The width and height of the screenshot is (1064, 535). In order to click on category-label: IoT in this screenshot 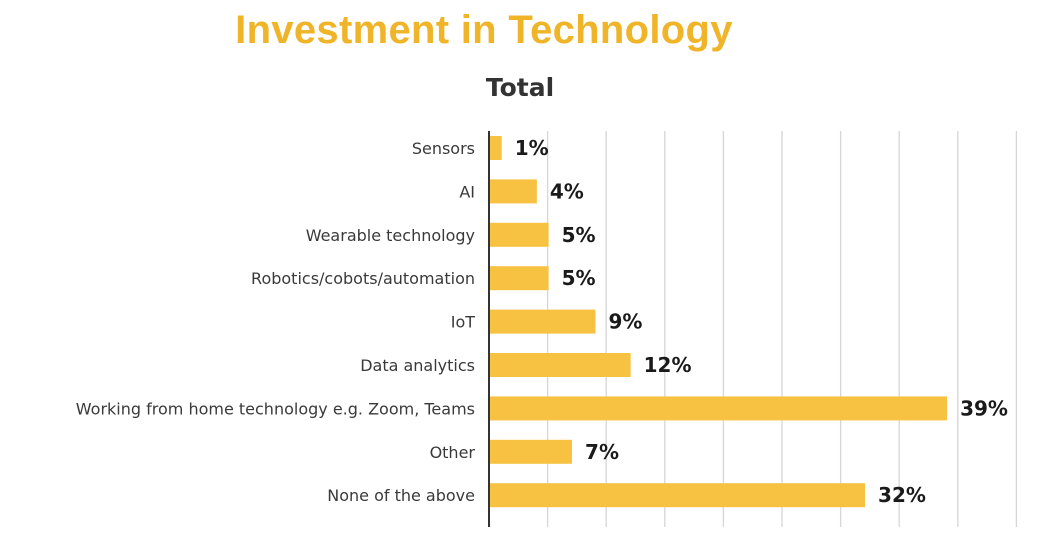, I will do `click(463, 322)`.